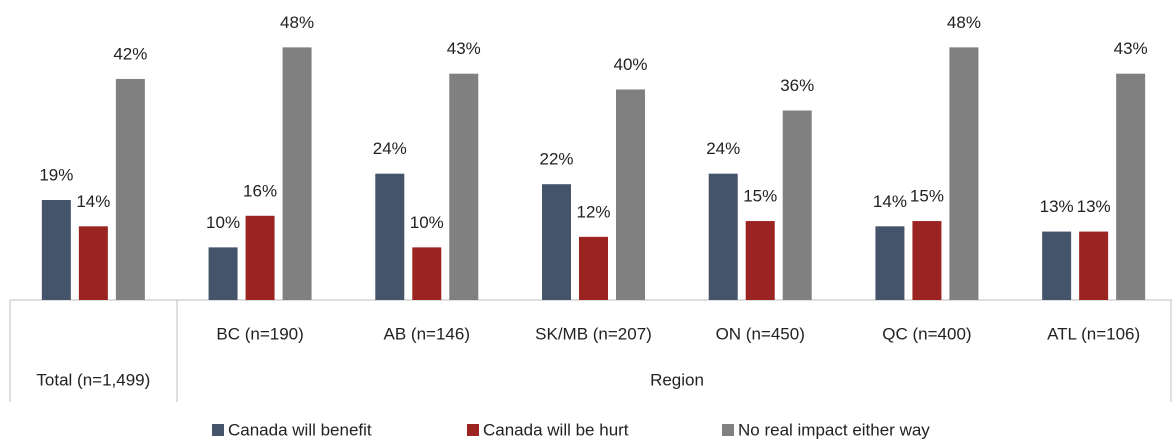 The height and width of the screenshot is (440, 1172). I want to click on data-label: 40%, so click(630, 64).